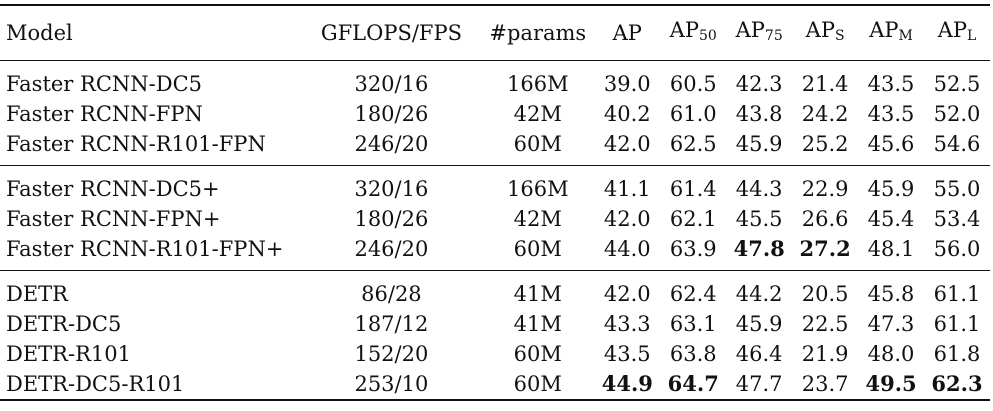  I want to click on cell-apm: 47.3, so click(891, 324).